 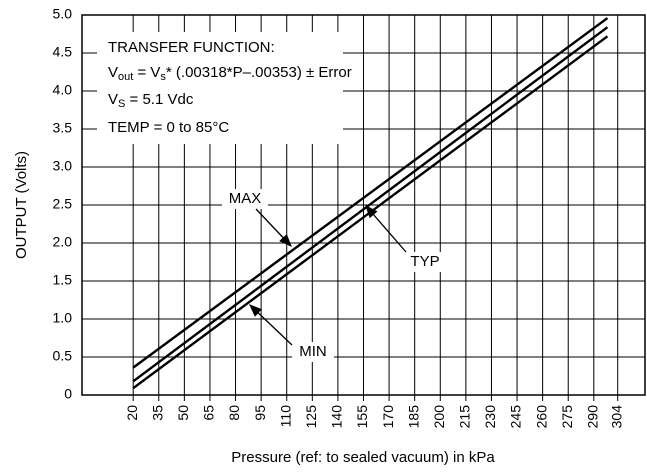 I want to click on annotation: Vout = Vs* (.00318*P–.00353) ± Error, so click(x=230, y=73).